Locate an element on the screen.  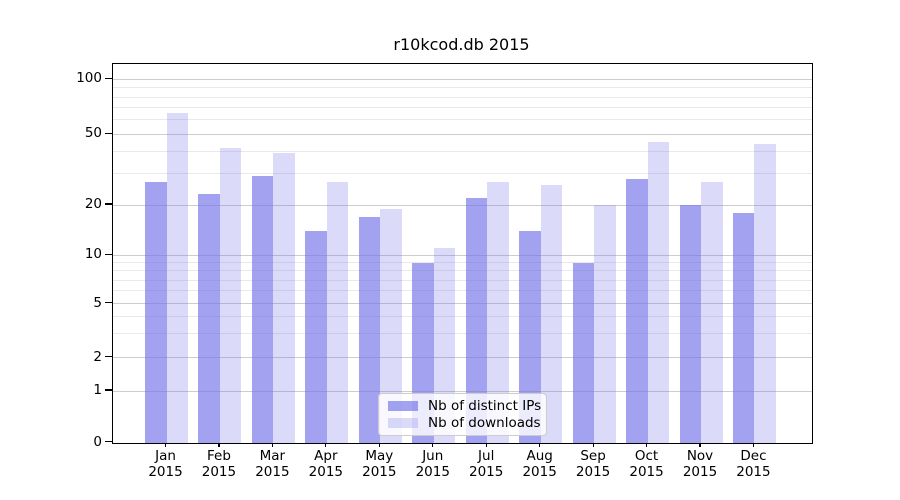
x-tick-label: Feb 2015 is located at coordinates (219, 464).